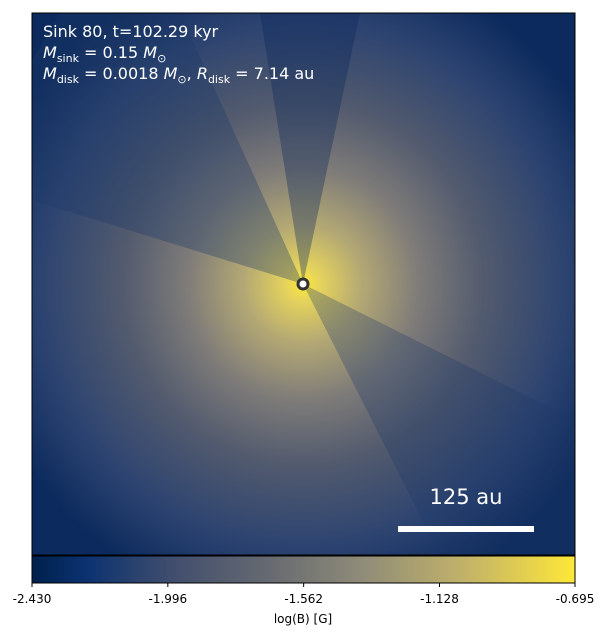 The image size is (606, 636). What do you see at coordinates (303, 599) in the screenshot?
I see `colorbar-tick-label: -1.562` at bounding box center [303, 599].